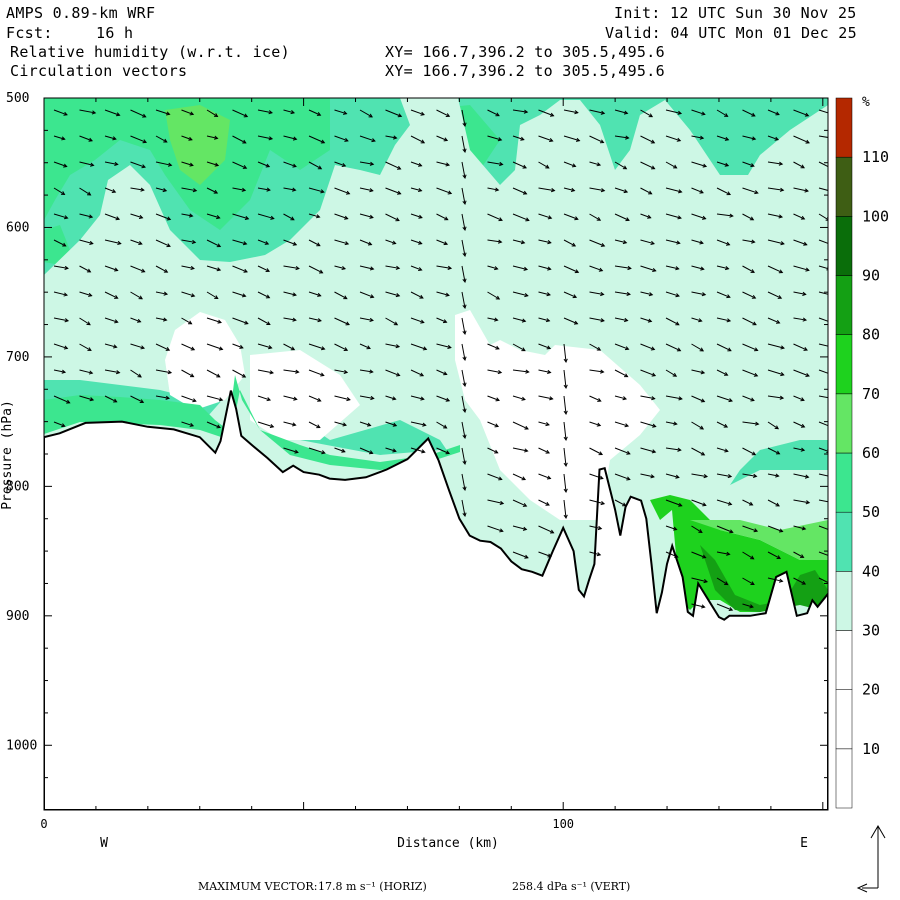 This screenshot has height=900, width=900. I want to click on colorbar: 10 20 30 40 50 60 70 80 90 100 110, so click(862, 453).